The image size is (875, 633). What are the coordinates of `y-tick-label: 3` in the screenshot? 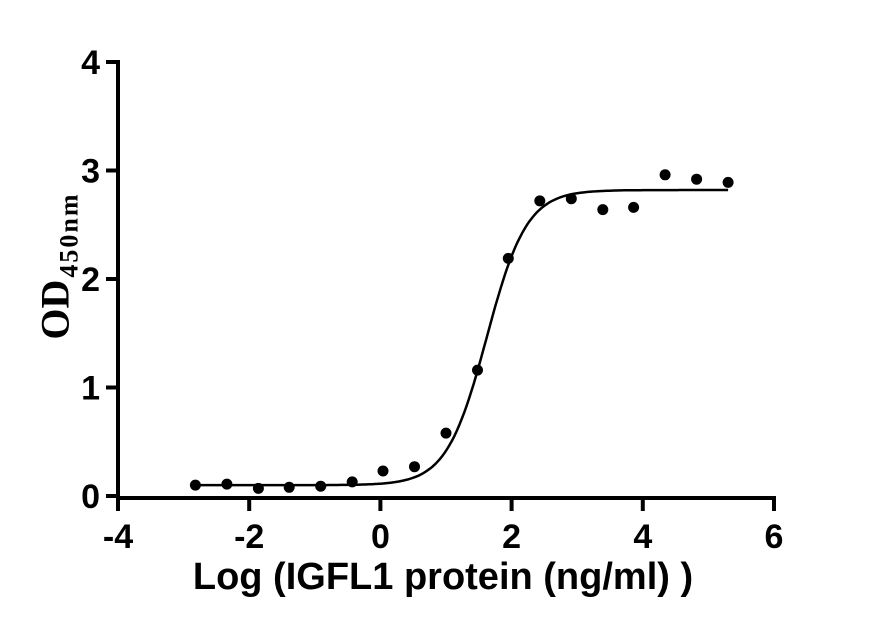 It's located at (90, 172).